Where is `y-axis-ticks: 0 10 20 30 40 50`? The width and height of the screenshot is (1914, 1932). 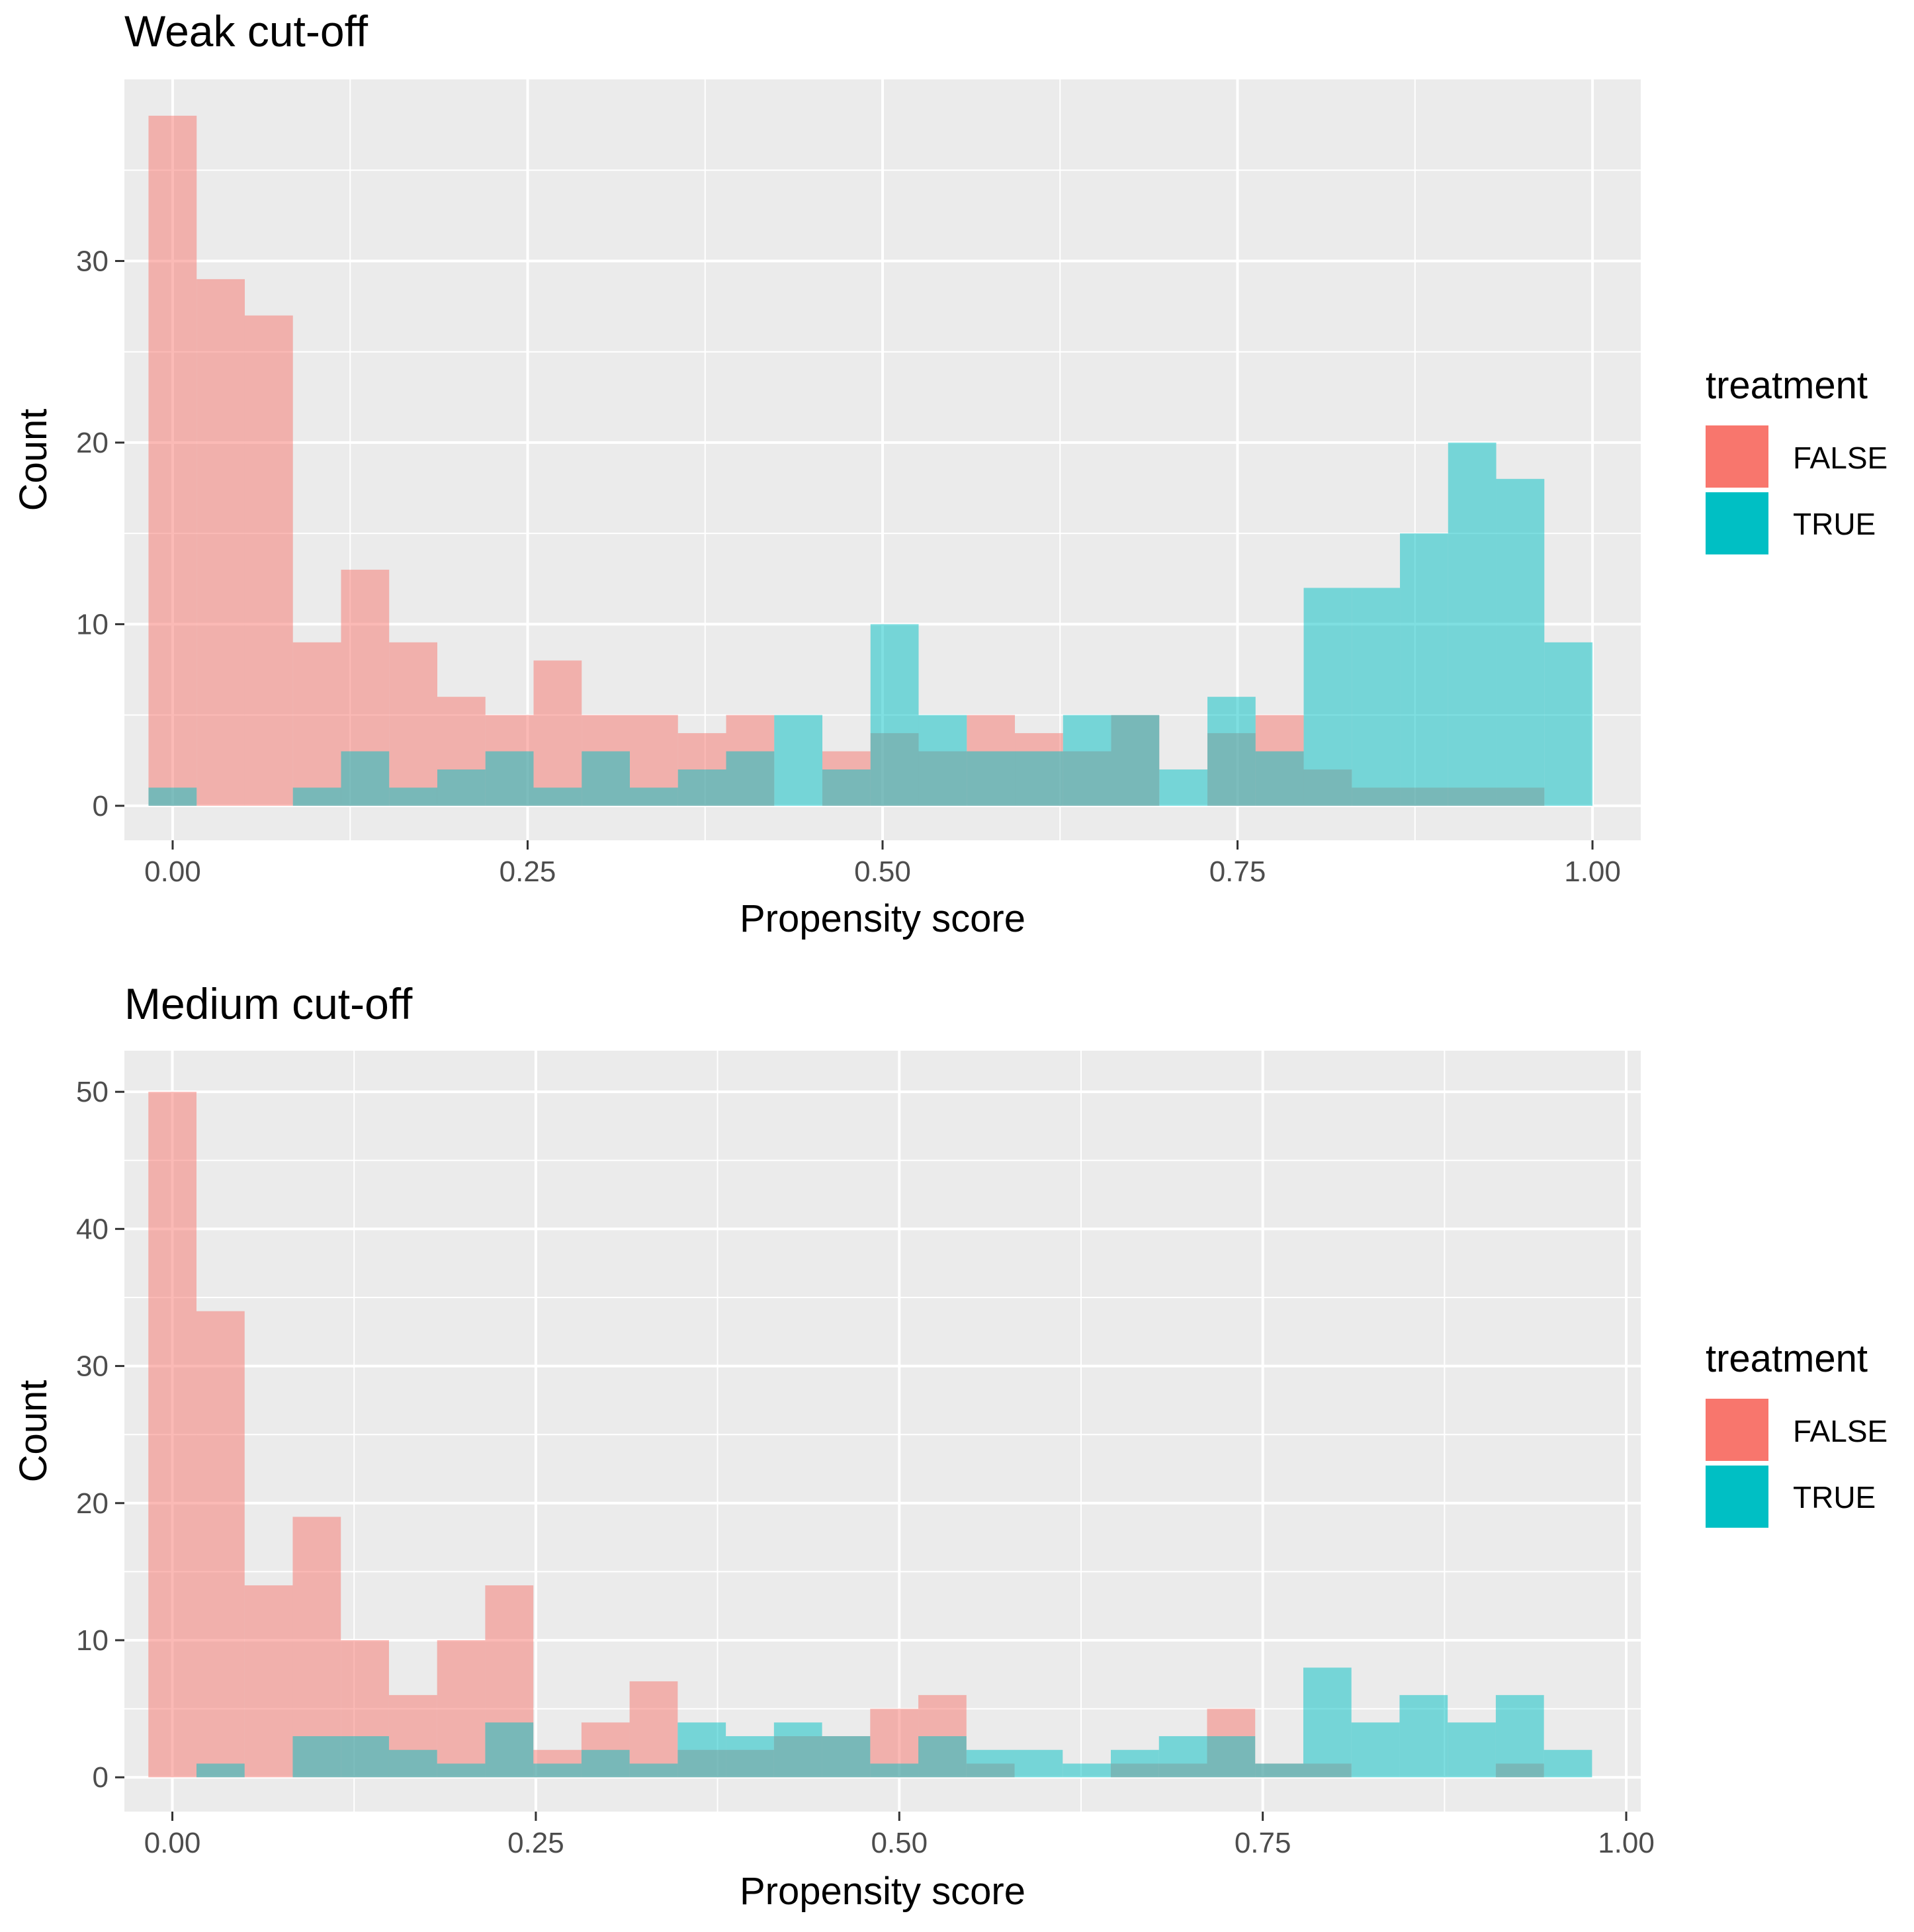
y-axis-ticks: 0 10 20 30 40 50 is located at coordinates (100, 1435).